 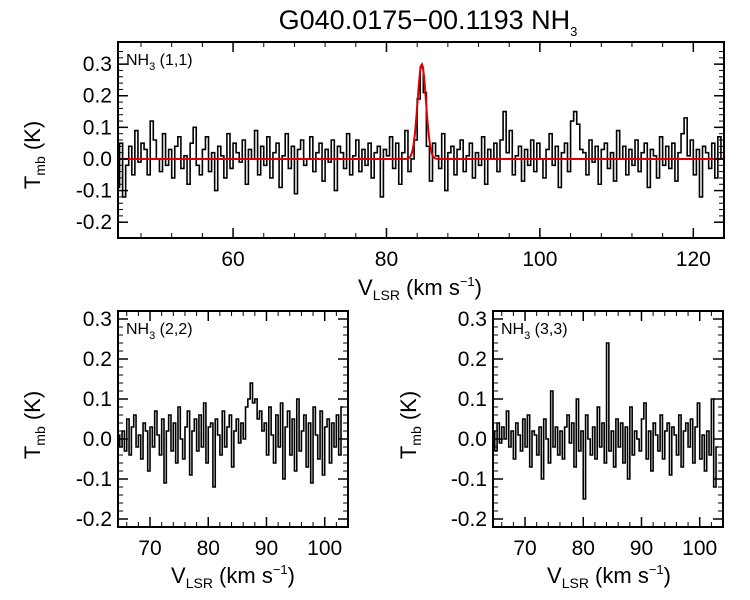 I want to click on y-axis-label-top: Tmb (K), so click(x=34, y=155).